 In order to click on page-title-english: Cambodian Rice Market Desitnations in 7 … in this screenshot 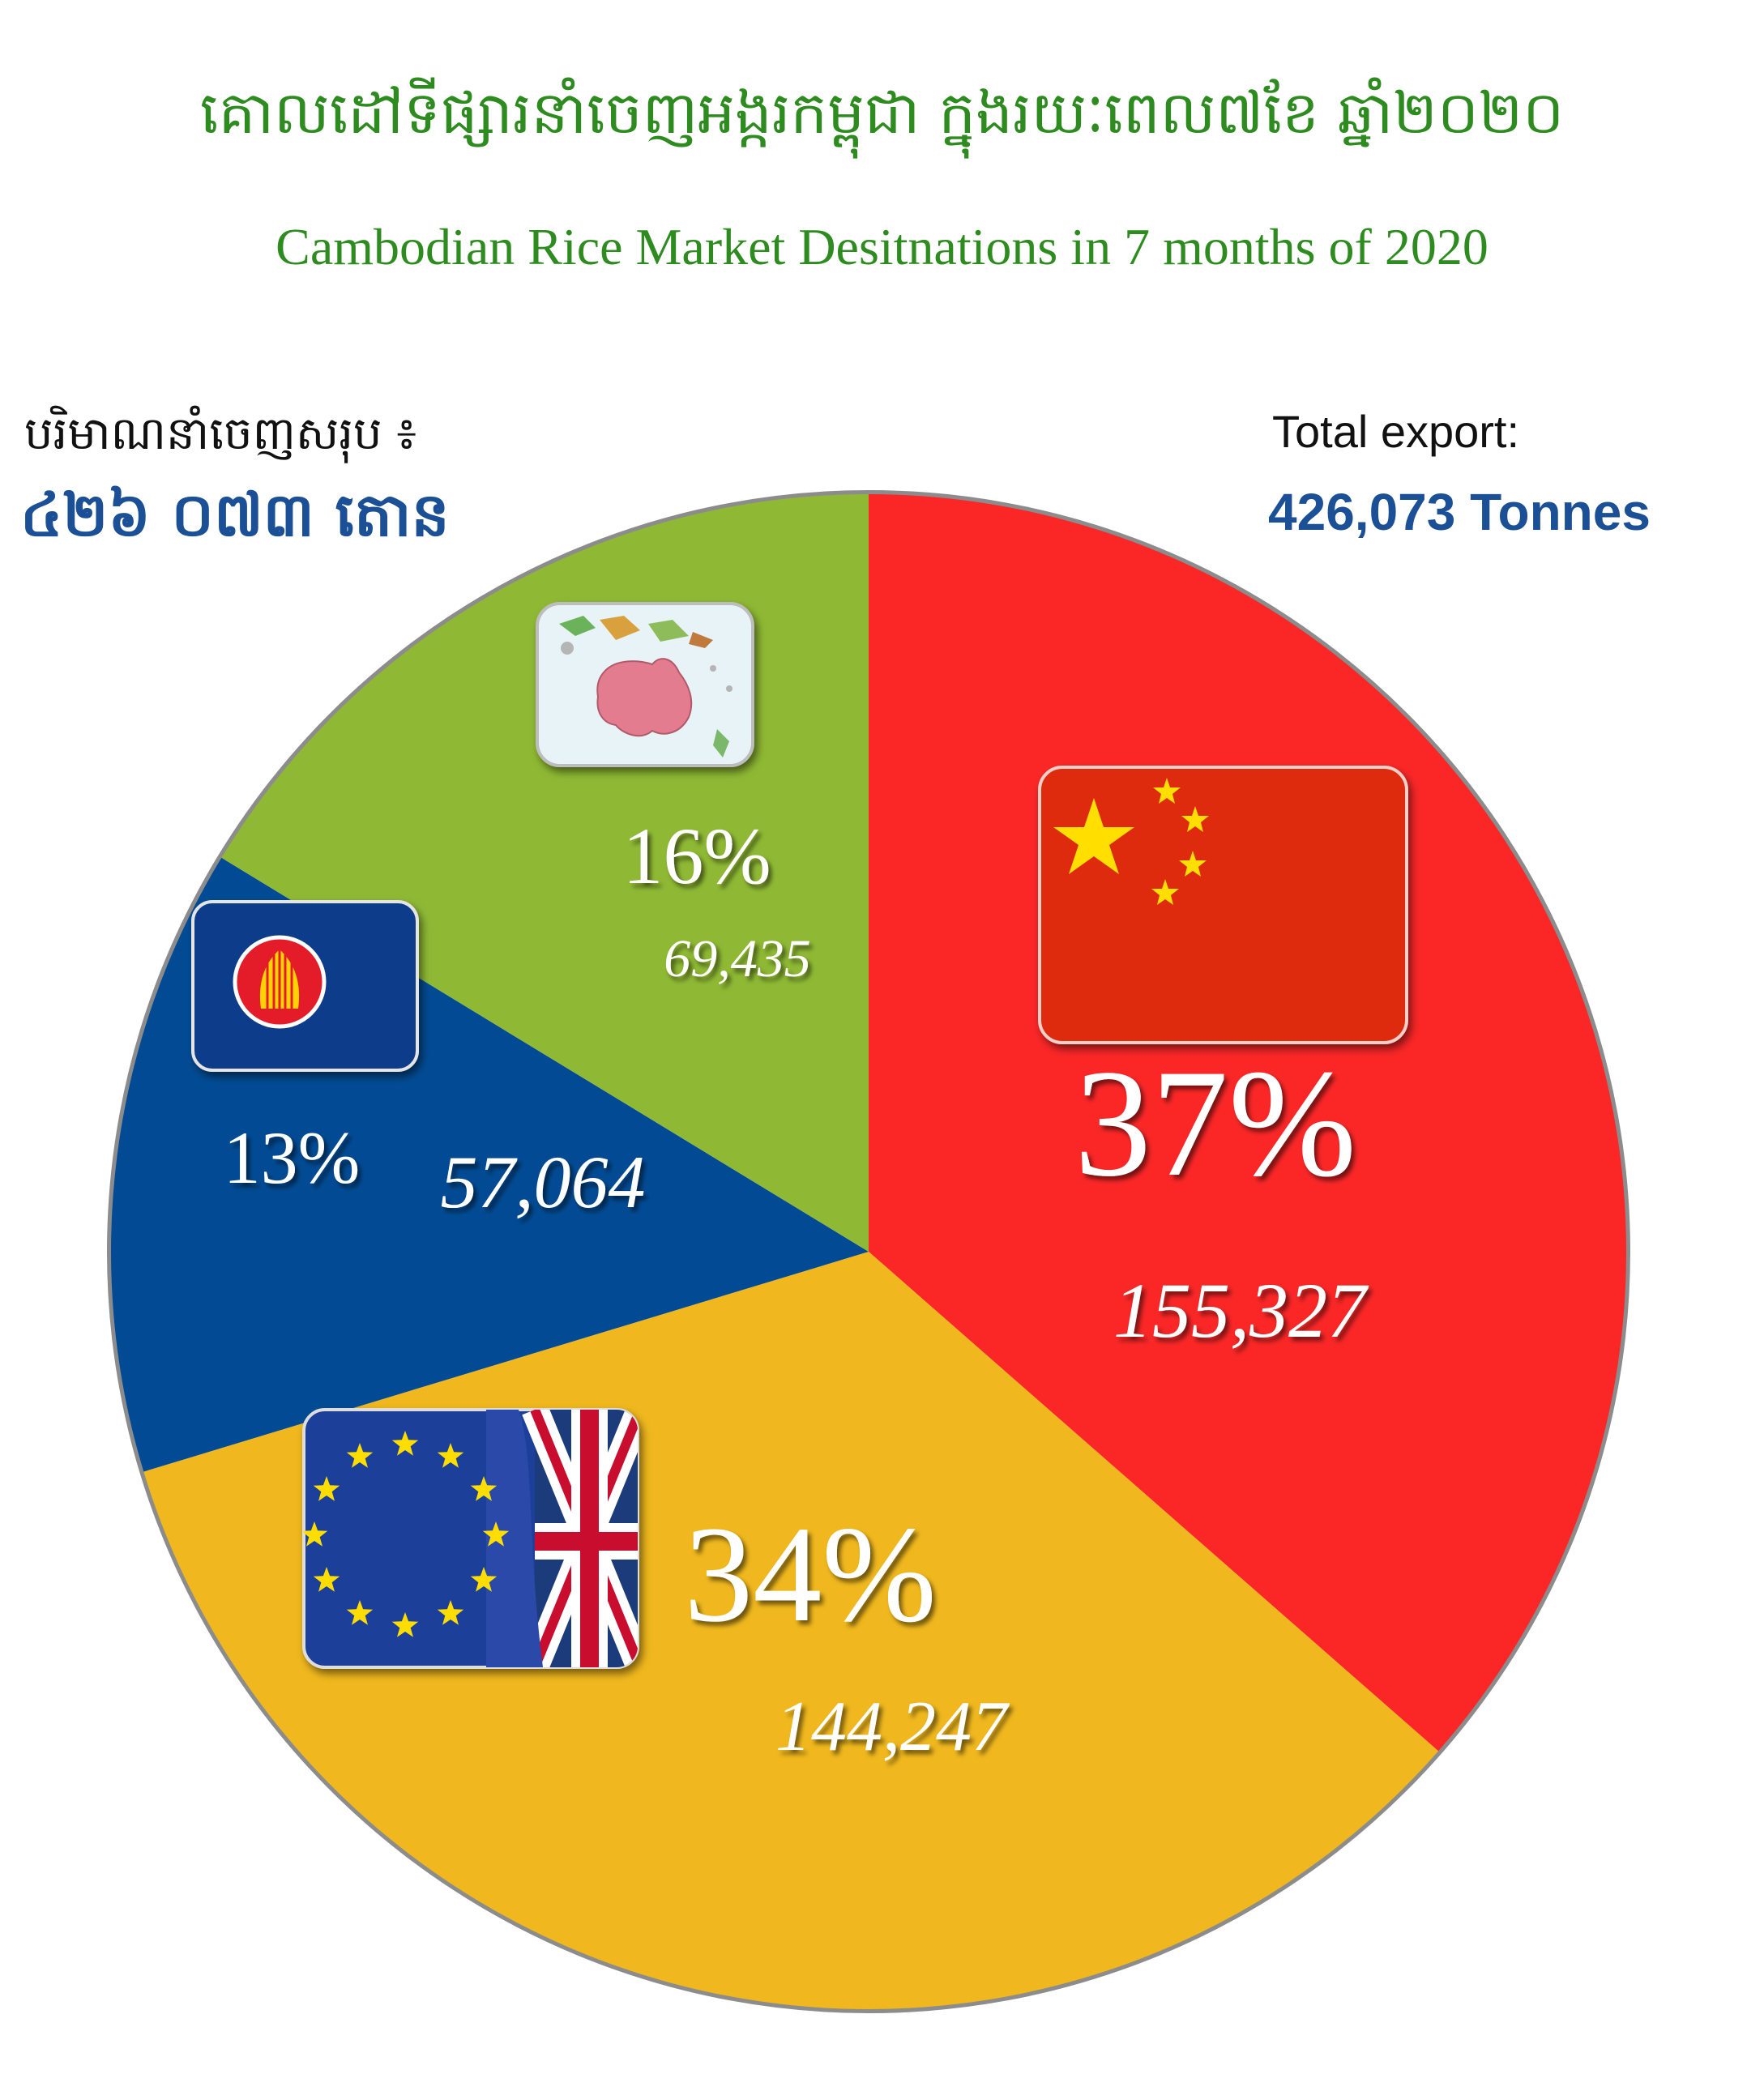, I will do `click(882, 246)`.